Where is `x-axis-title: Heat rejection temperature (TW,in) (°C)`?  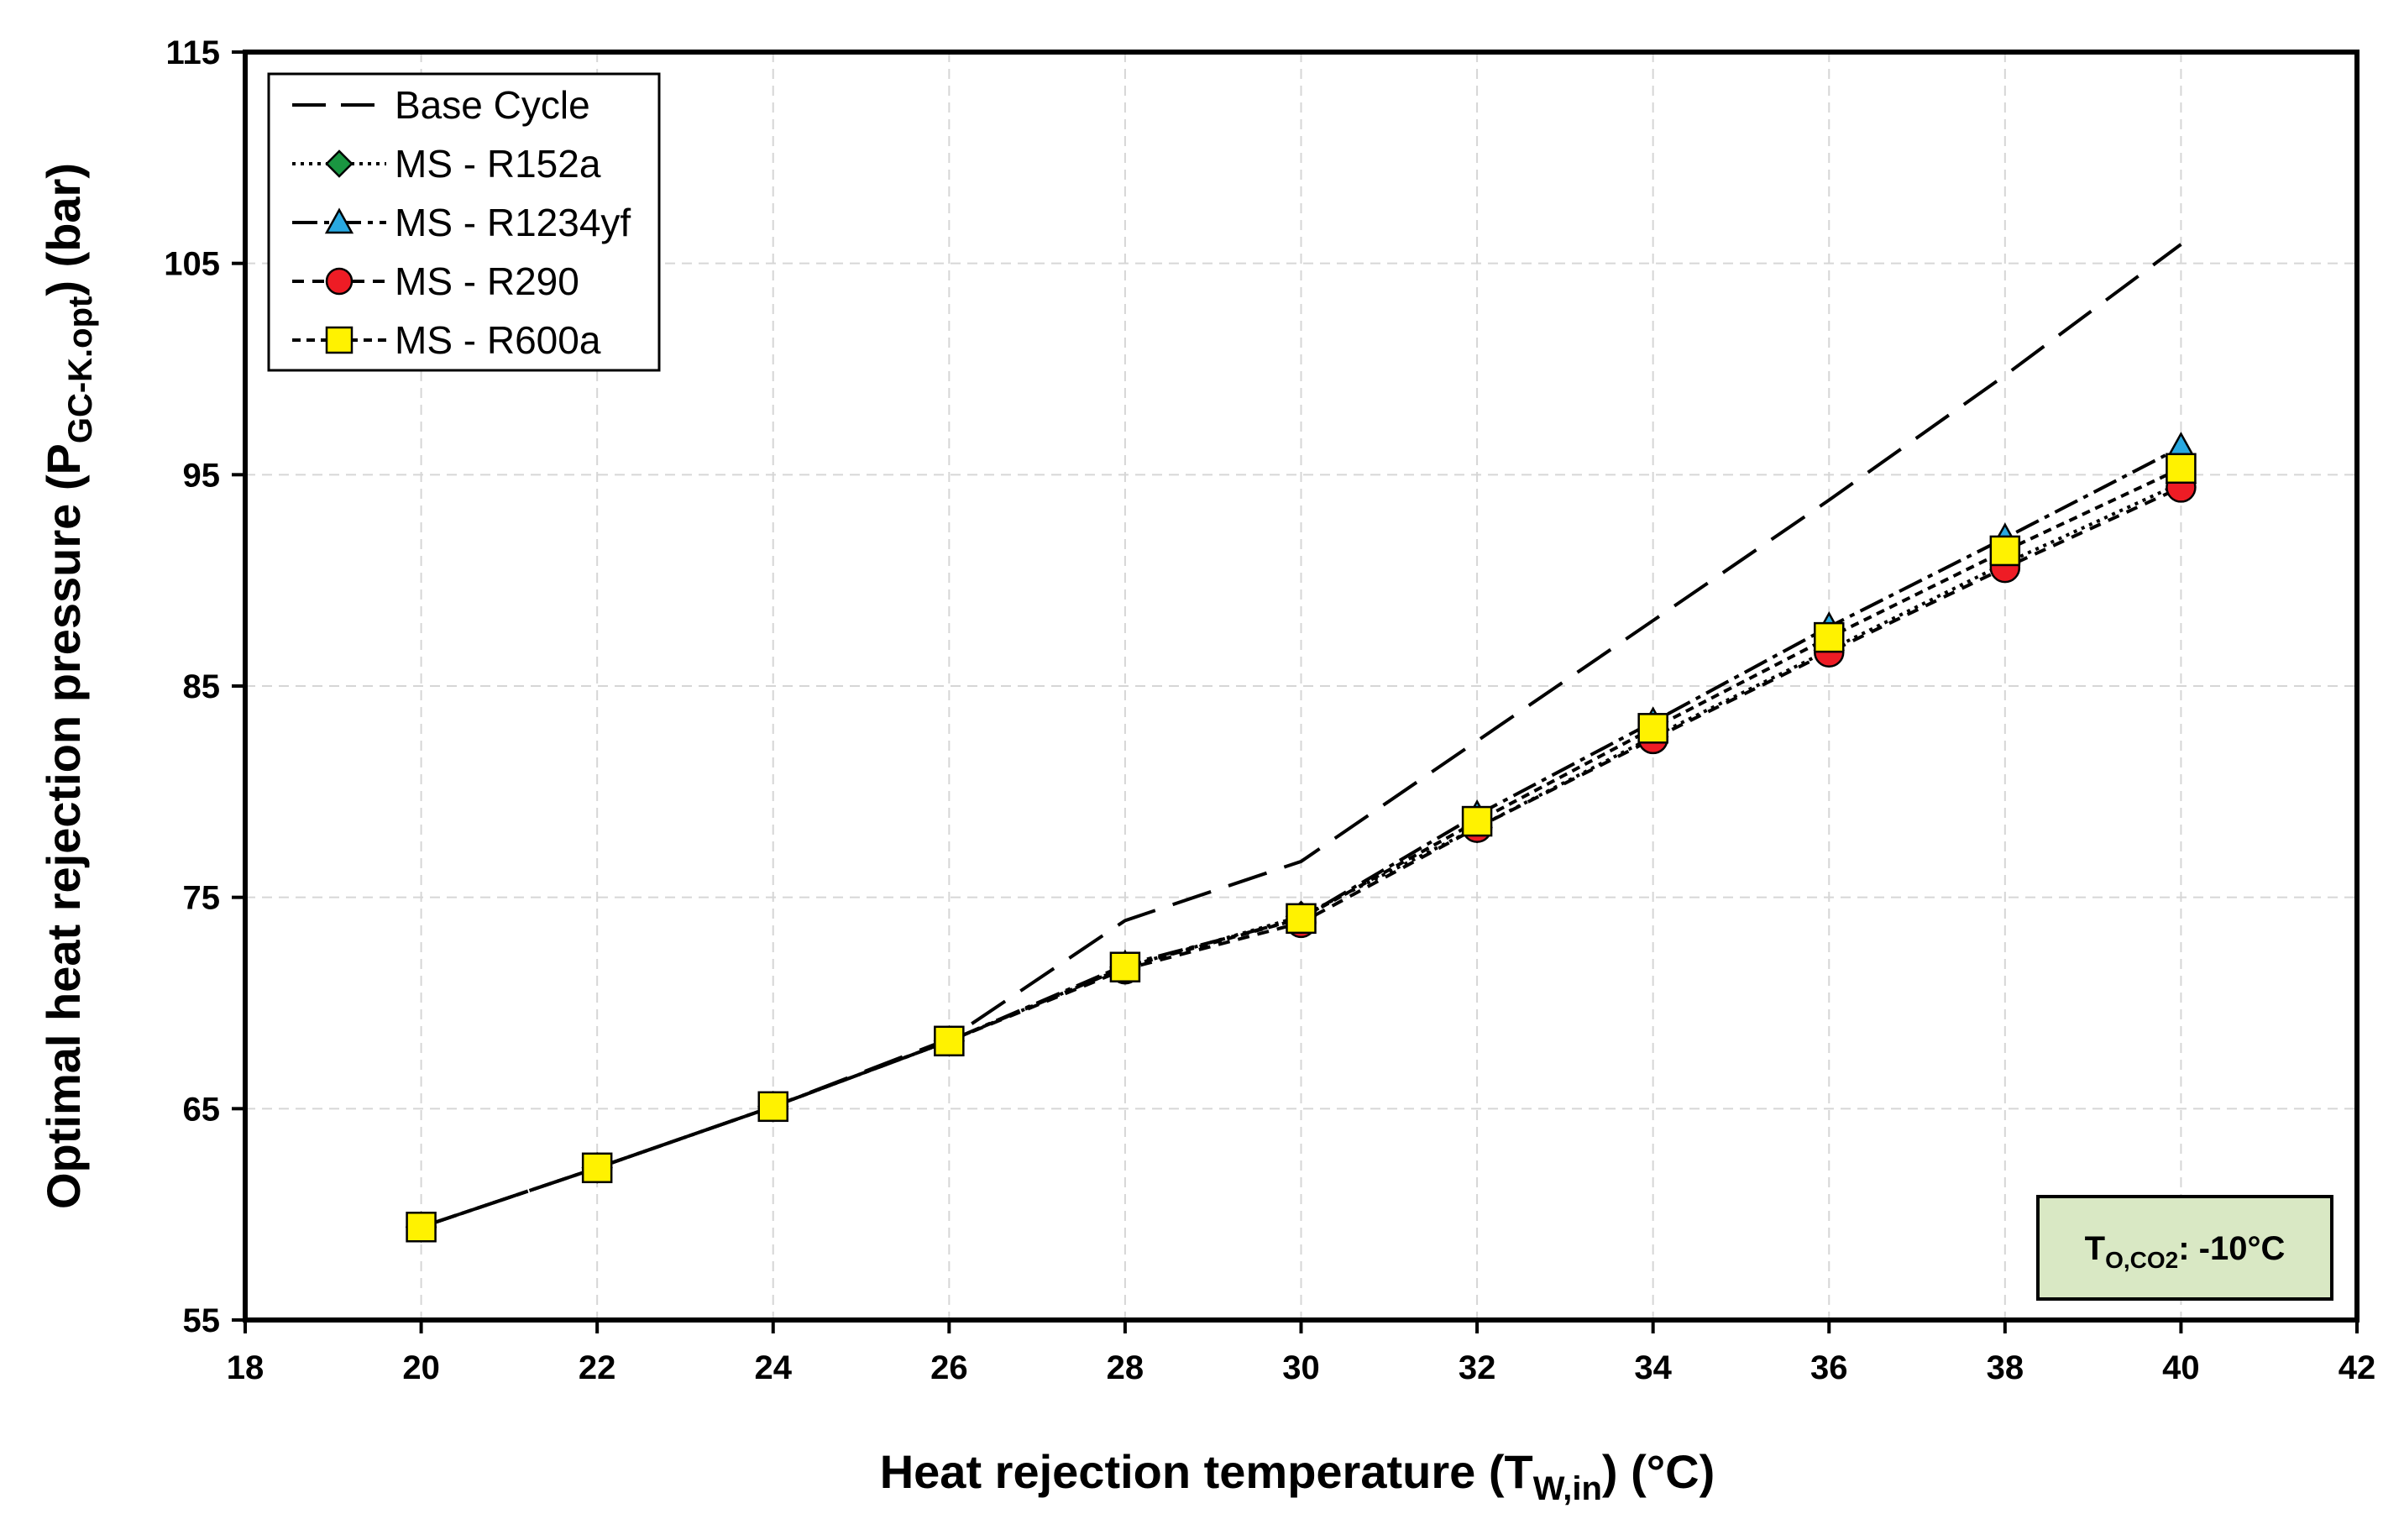 x-axis-title: Heat rejection temperature (TW,in) (°C) is located at coordinates (1297, 1476).